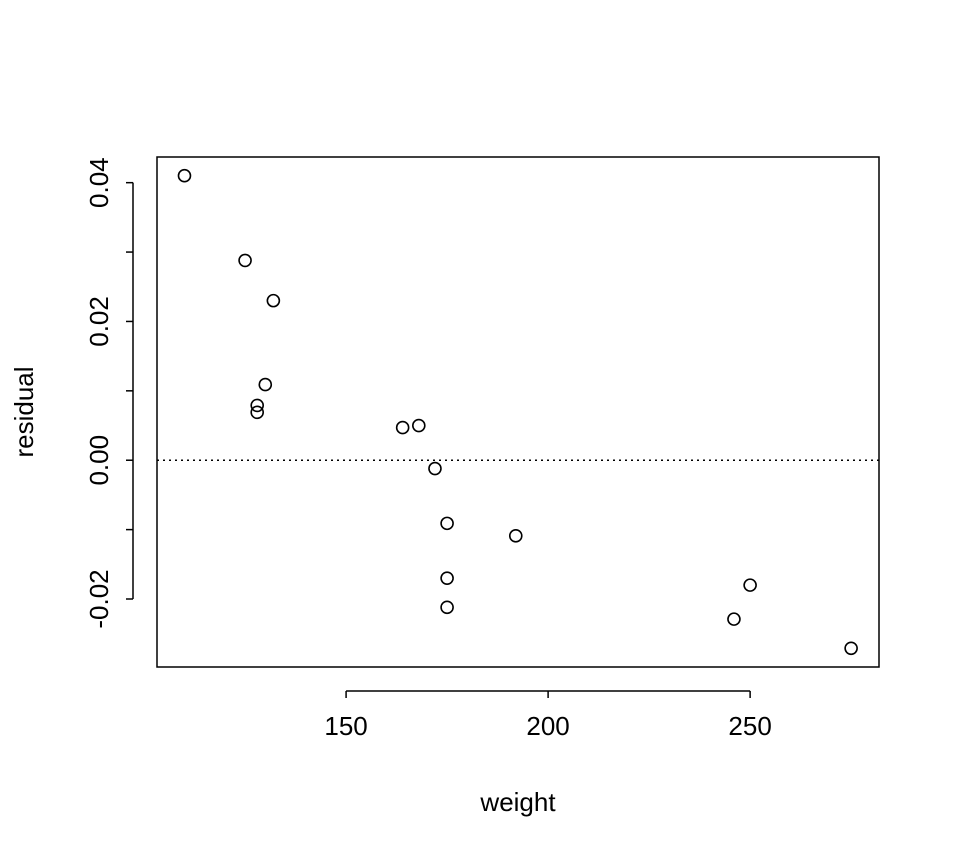 This screenshot has height=864, width=960. Describe the element at coordinates (99, 182) in the screenshot. I see `y-tick-label: 0.04` at that location.